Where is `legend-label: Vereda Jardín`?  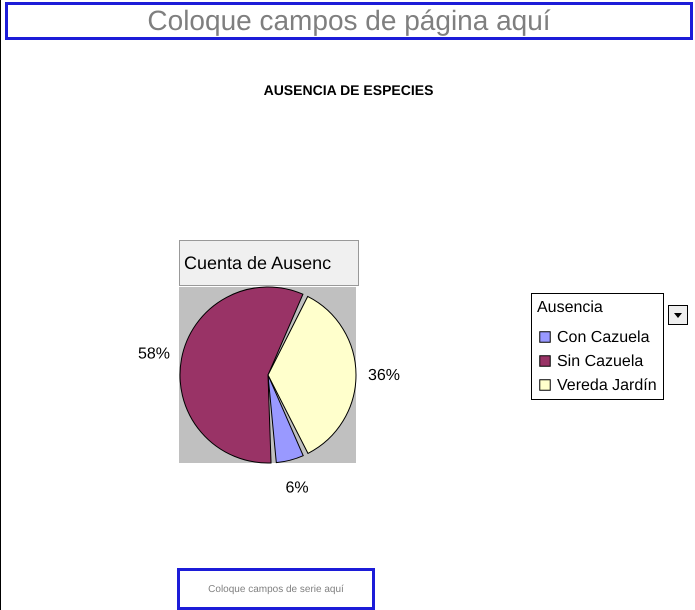 legend-label: Vereda Jardín is located at coordinates (607, 385).